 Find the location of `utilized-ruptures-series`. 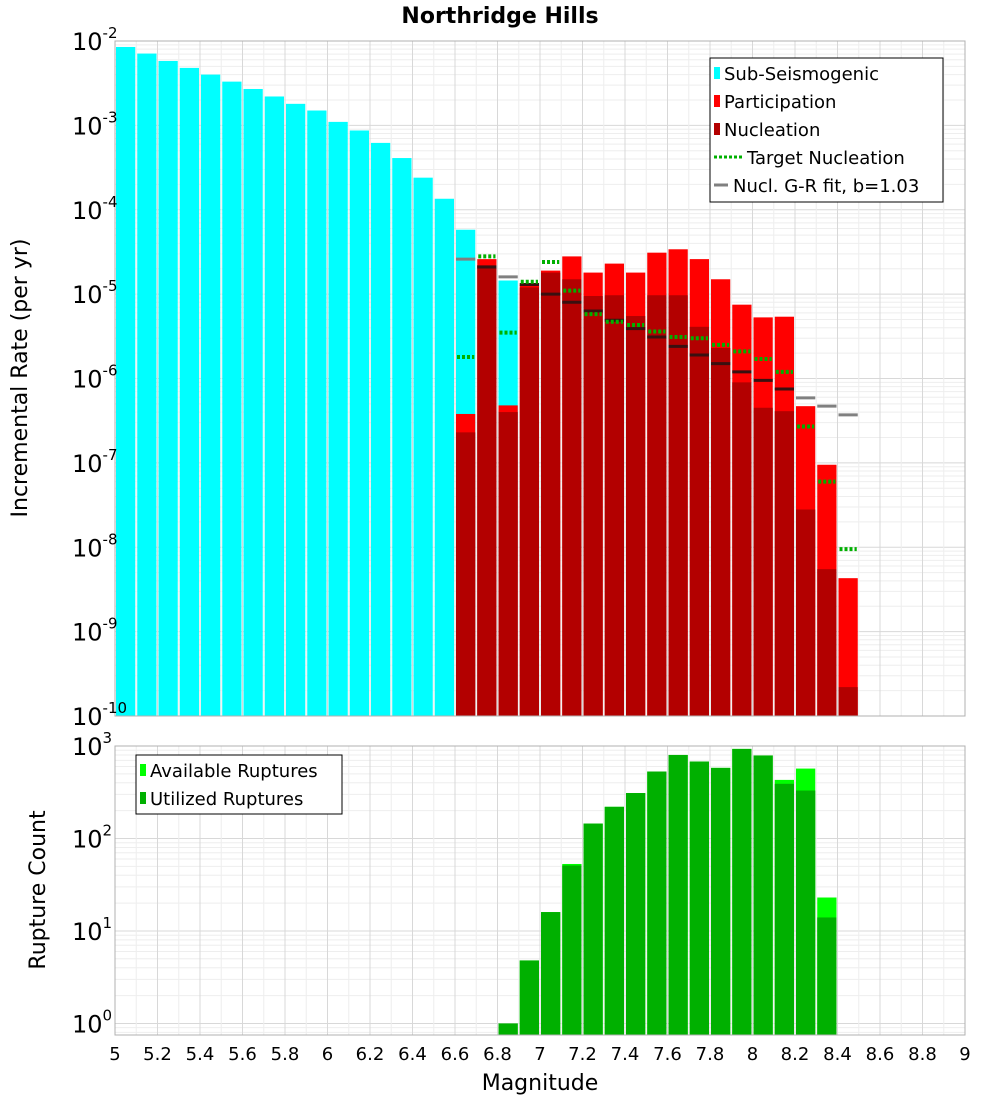

utilized-ruptures-series is located at coordinates (667, 891).